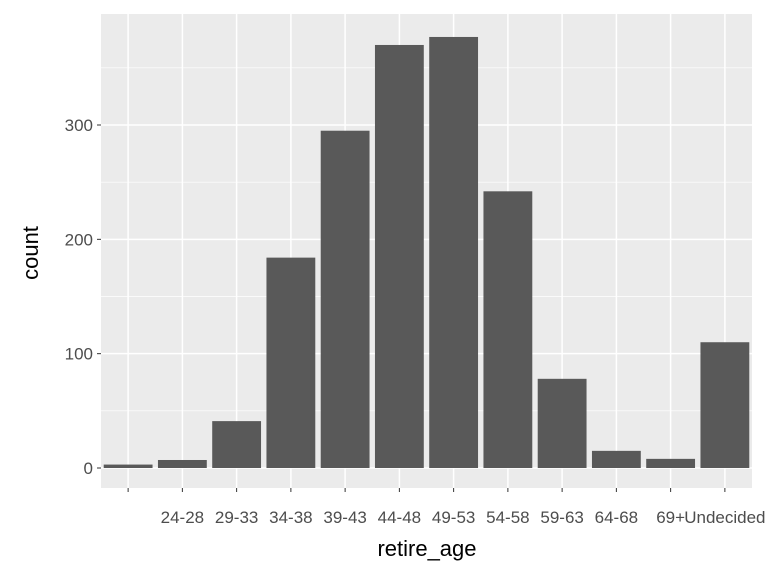 The height and width of the screenshot is (576, 768). I want to click on x-tick-label: 29-33, so click(236, 517).